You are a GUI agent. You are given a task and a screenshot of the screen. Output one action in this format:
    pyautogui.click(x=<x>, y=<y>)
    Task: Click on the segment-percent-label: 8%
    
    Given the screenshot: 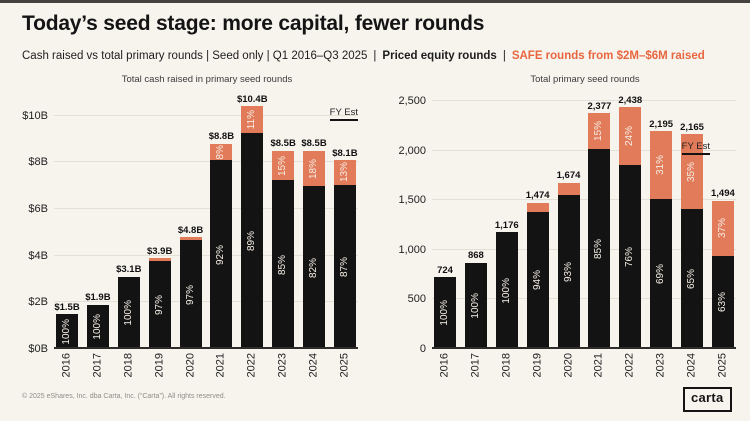 What is the action you would take?
    pyautogui.click(x=221, y=152)
    